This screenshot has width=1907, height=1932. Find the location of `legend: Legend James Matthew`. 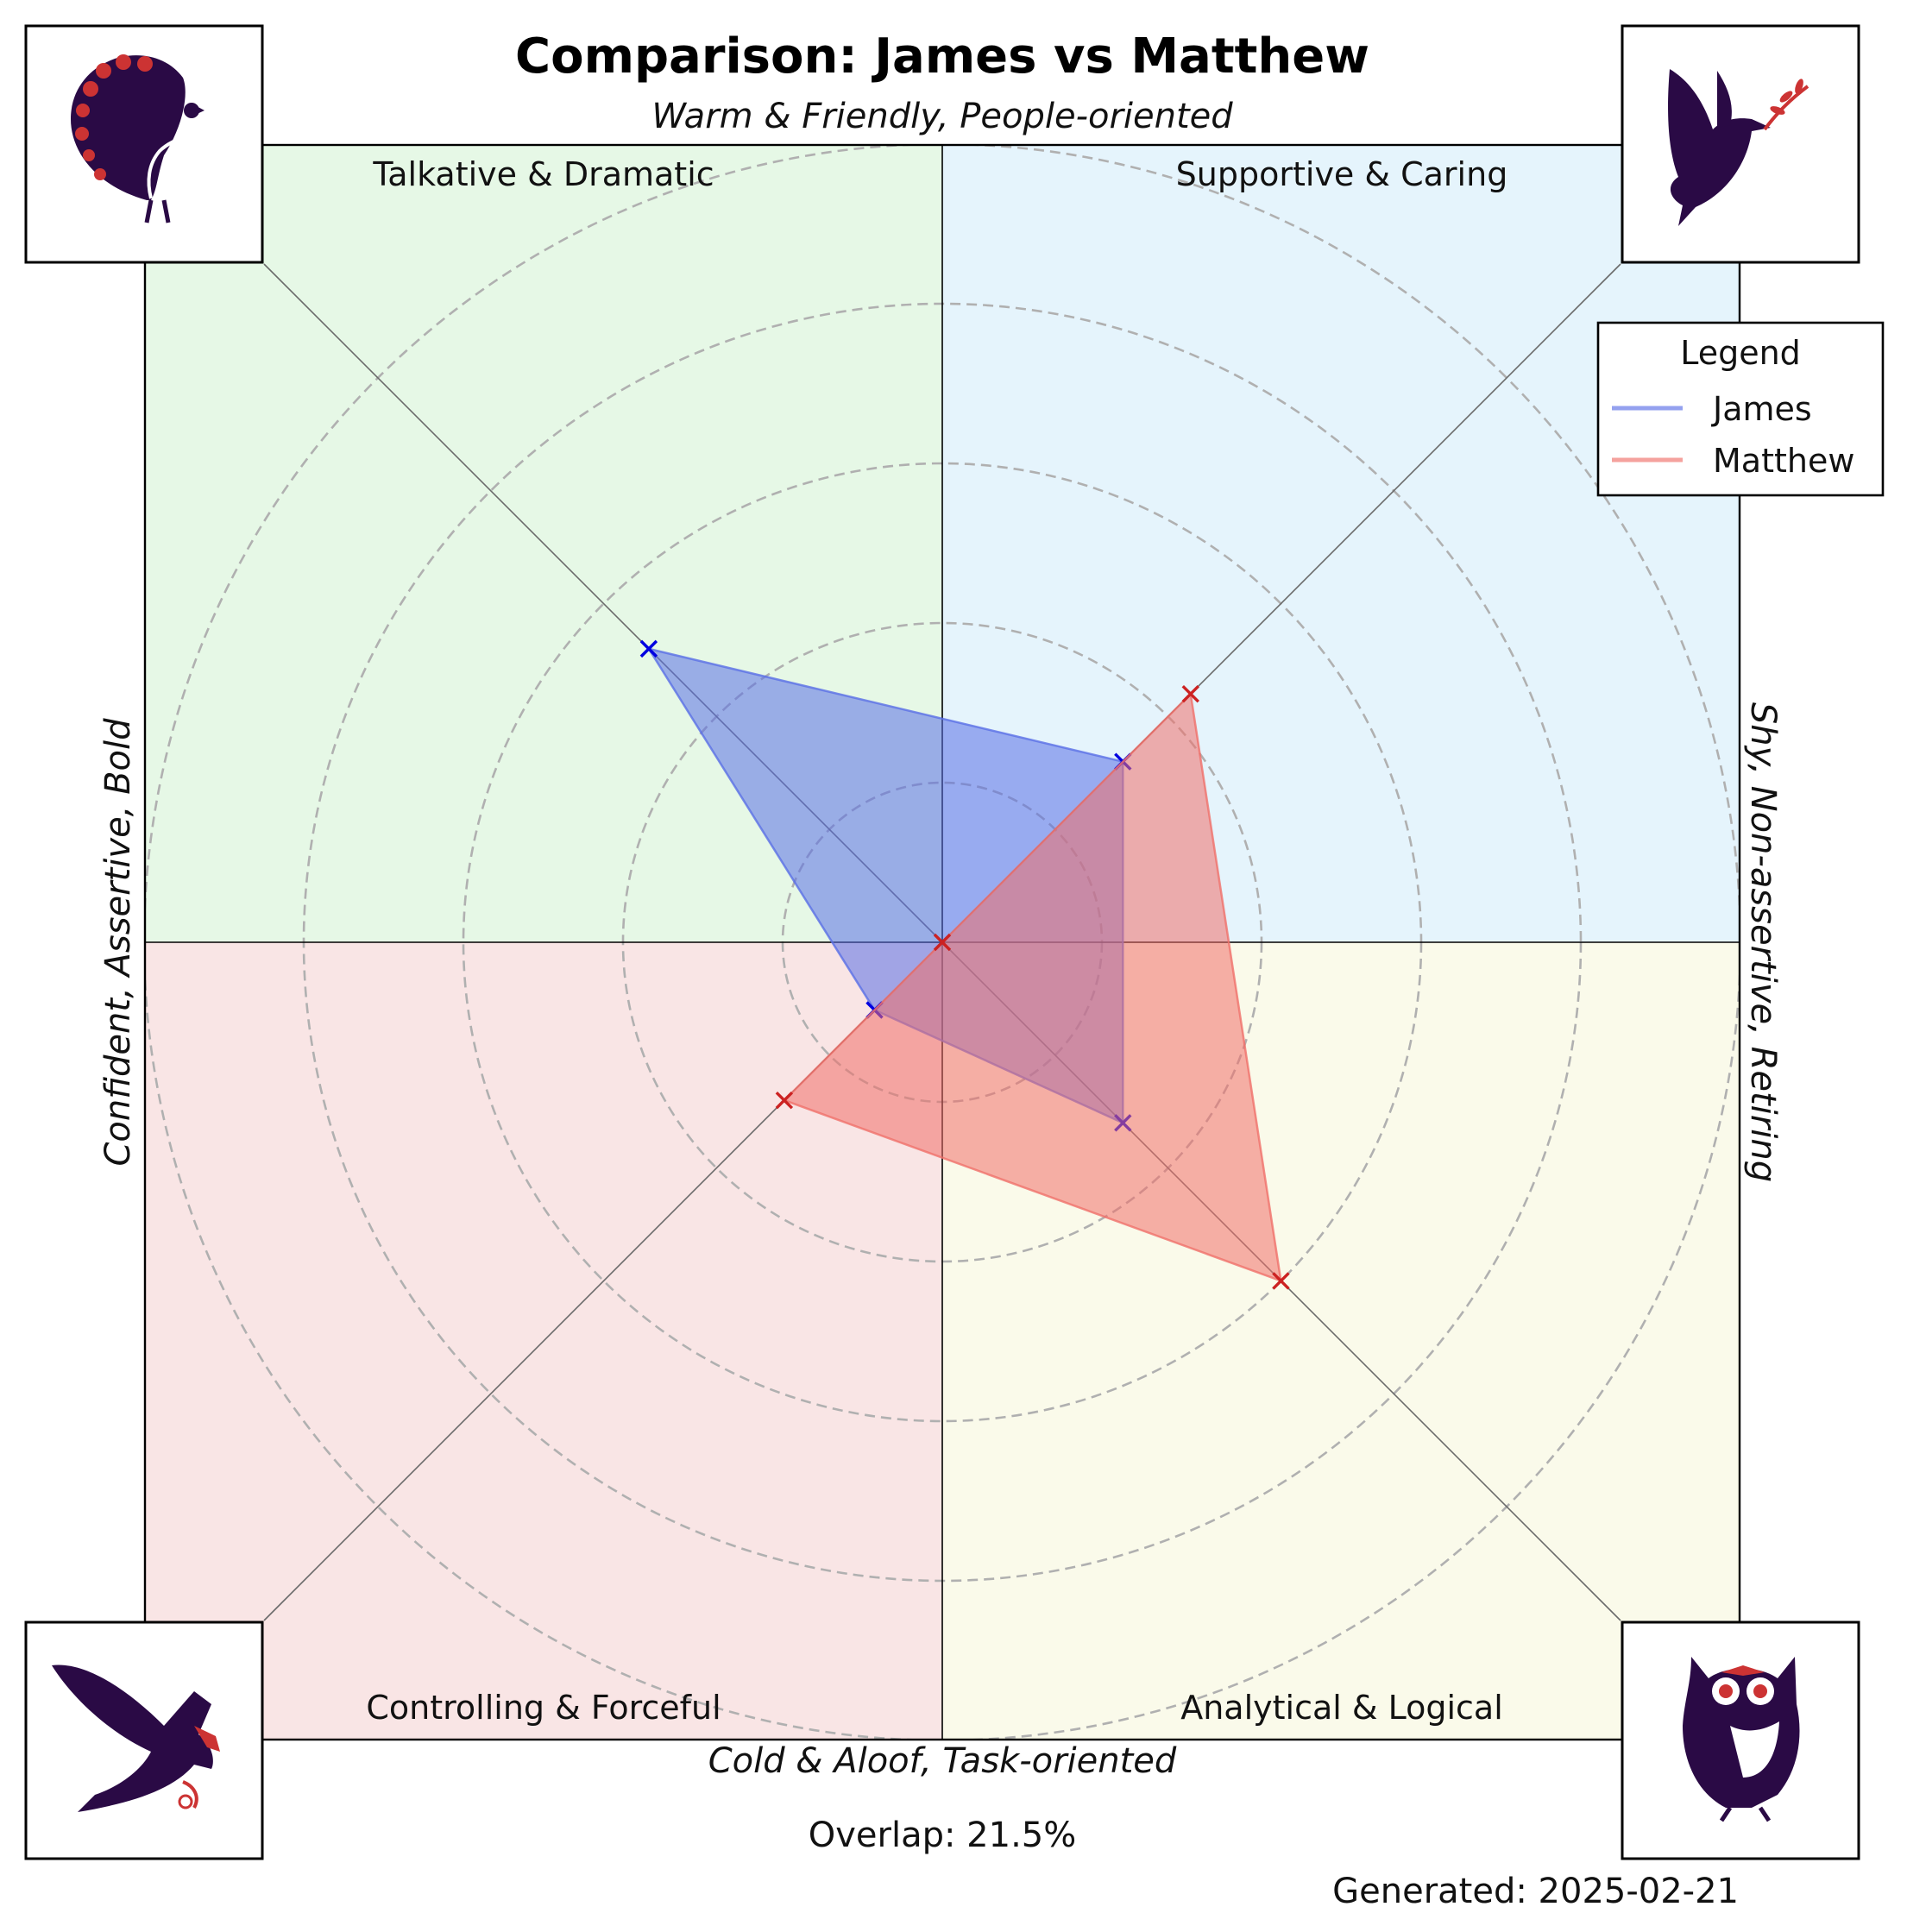

legend: Legend James Matthew is located at coordinates (1741, 409).